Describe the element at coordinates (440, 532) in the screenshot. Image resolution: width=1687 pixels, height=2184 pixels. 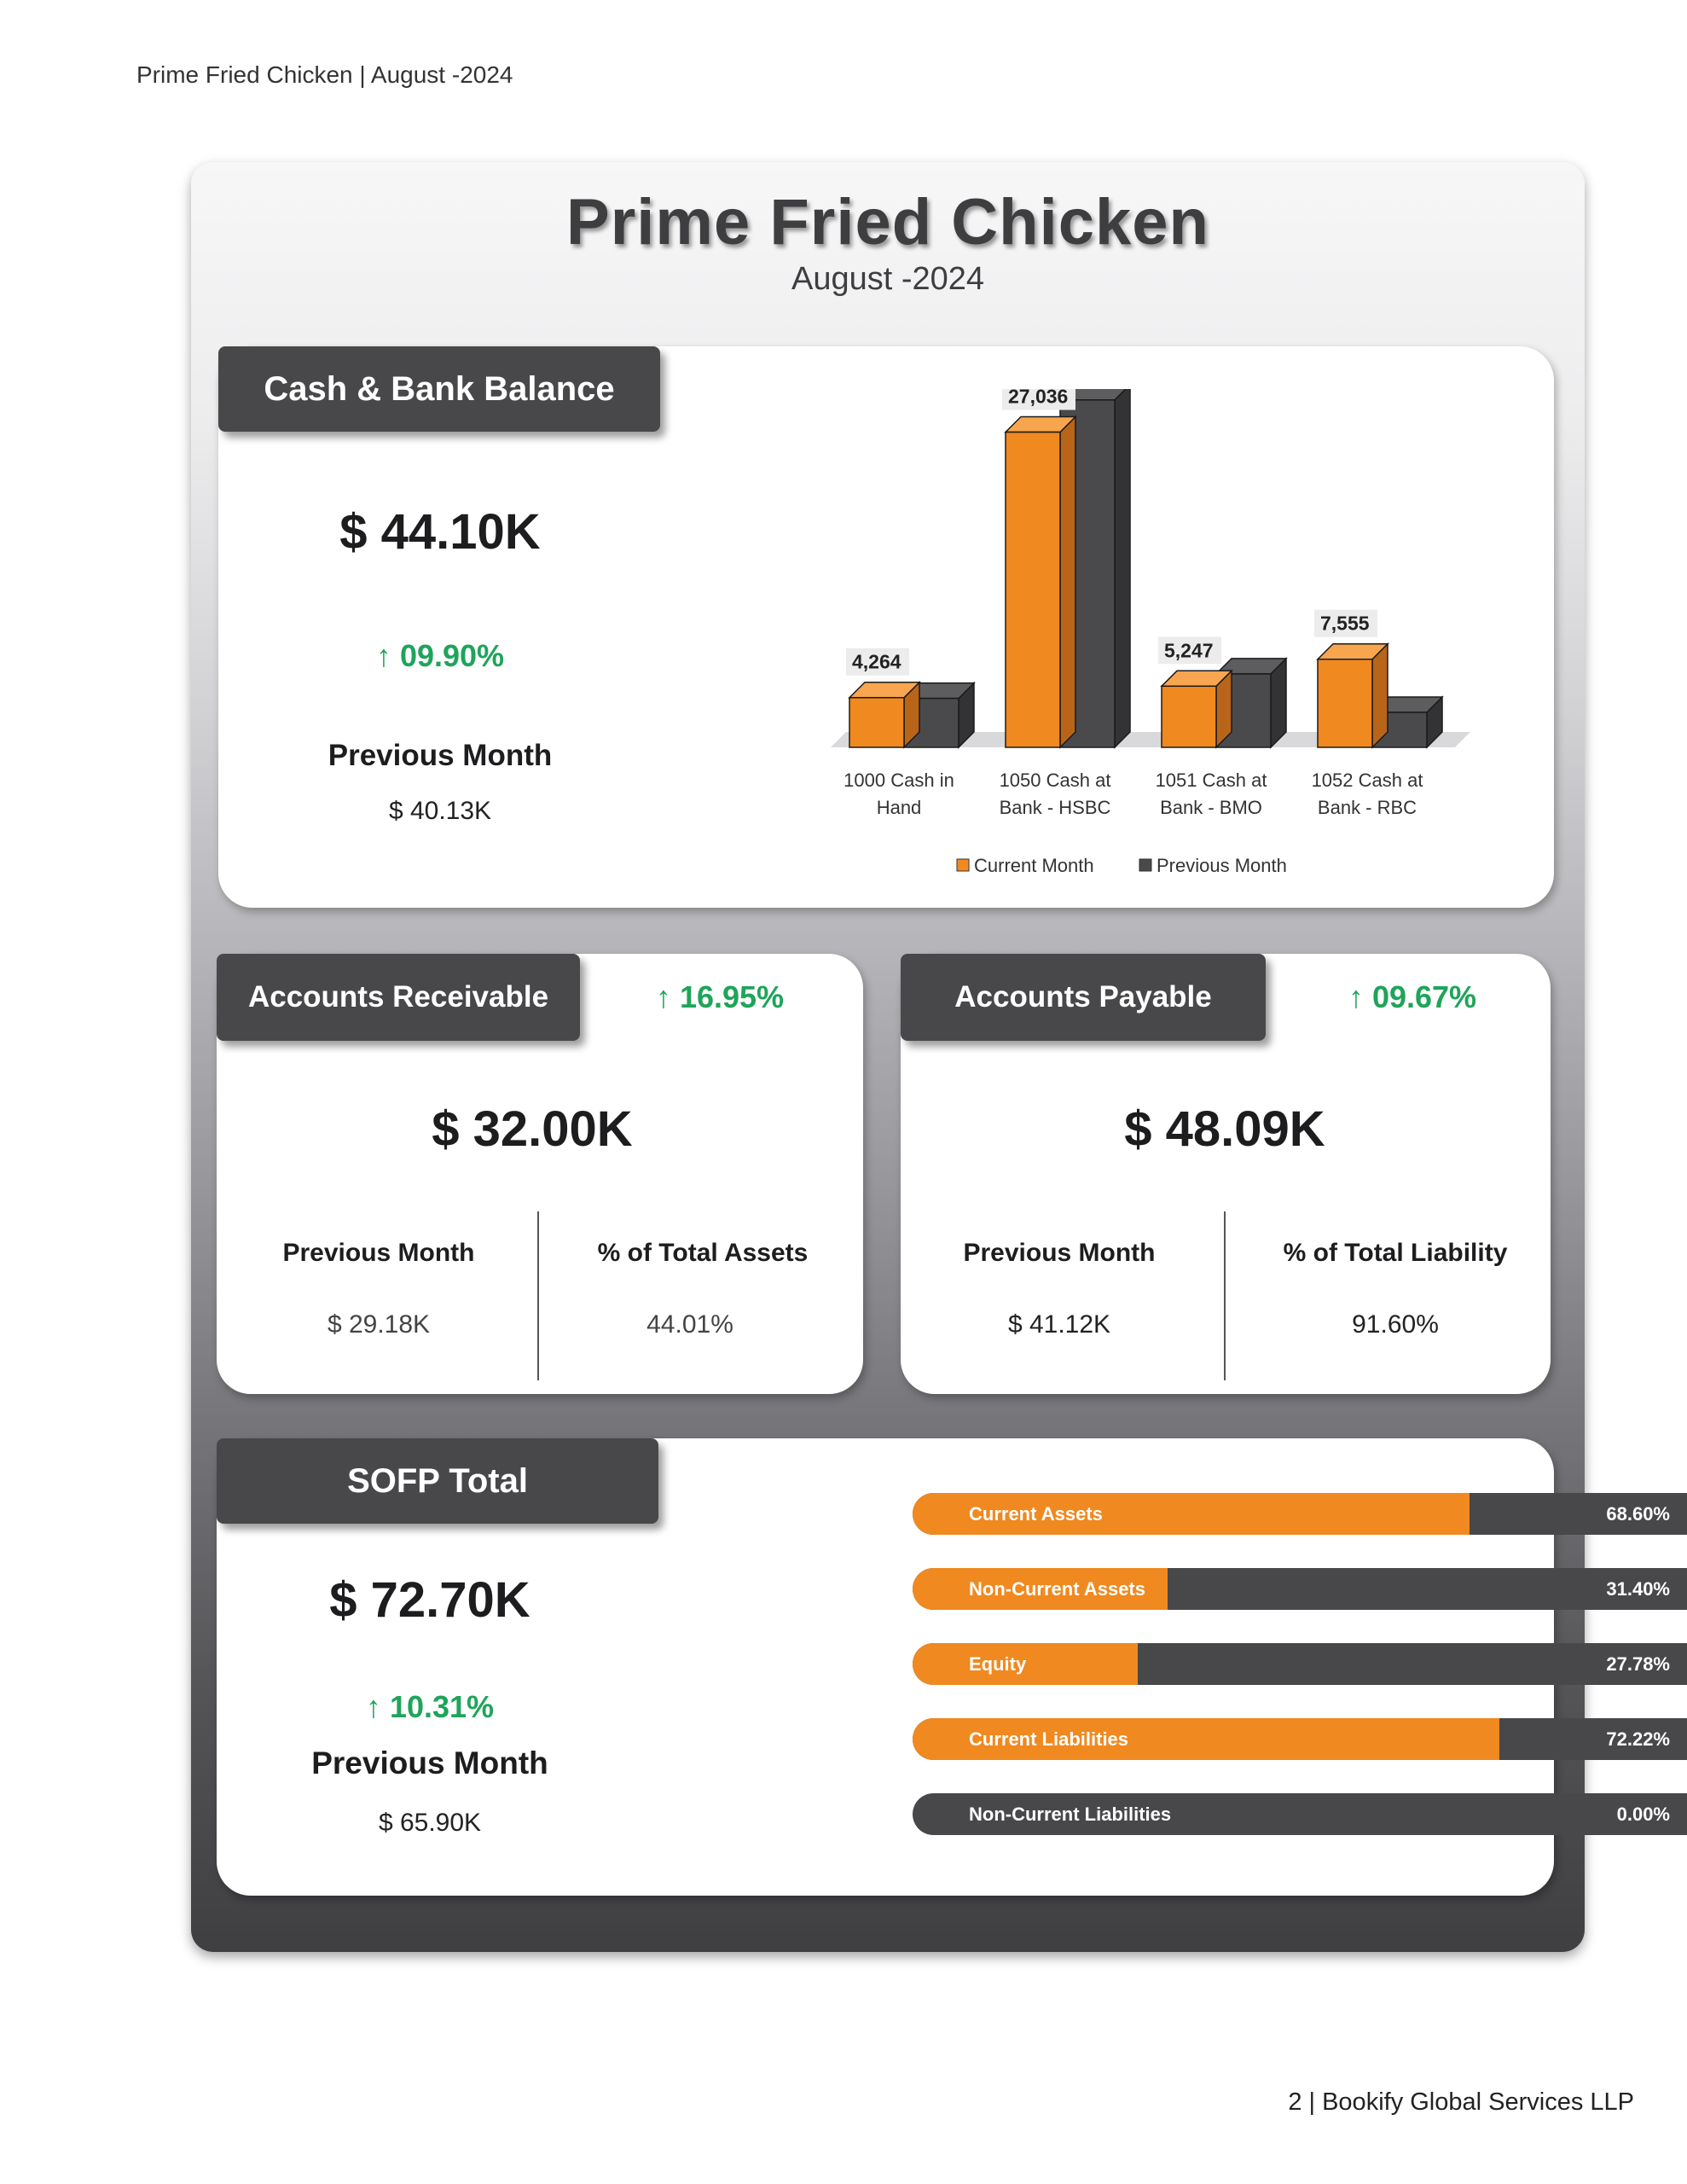
I see `cash-total: $ 44.10K` at that location.